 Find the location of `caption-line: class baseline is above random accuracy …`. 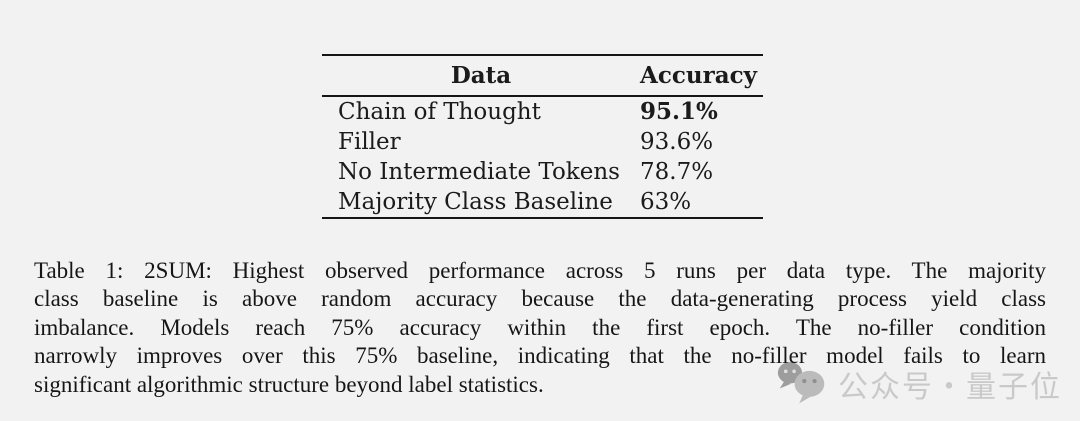

caption-line: class baseline is above random accuracy … is located at coordinates (540, 299).